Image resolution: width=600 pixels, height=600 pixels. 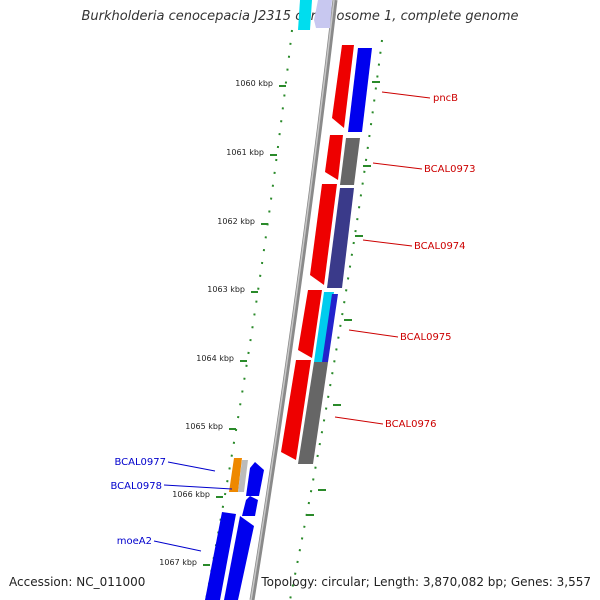 I want to click on ruler-label-1066: 1066 kbp, so click(x=191, y=494).